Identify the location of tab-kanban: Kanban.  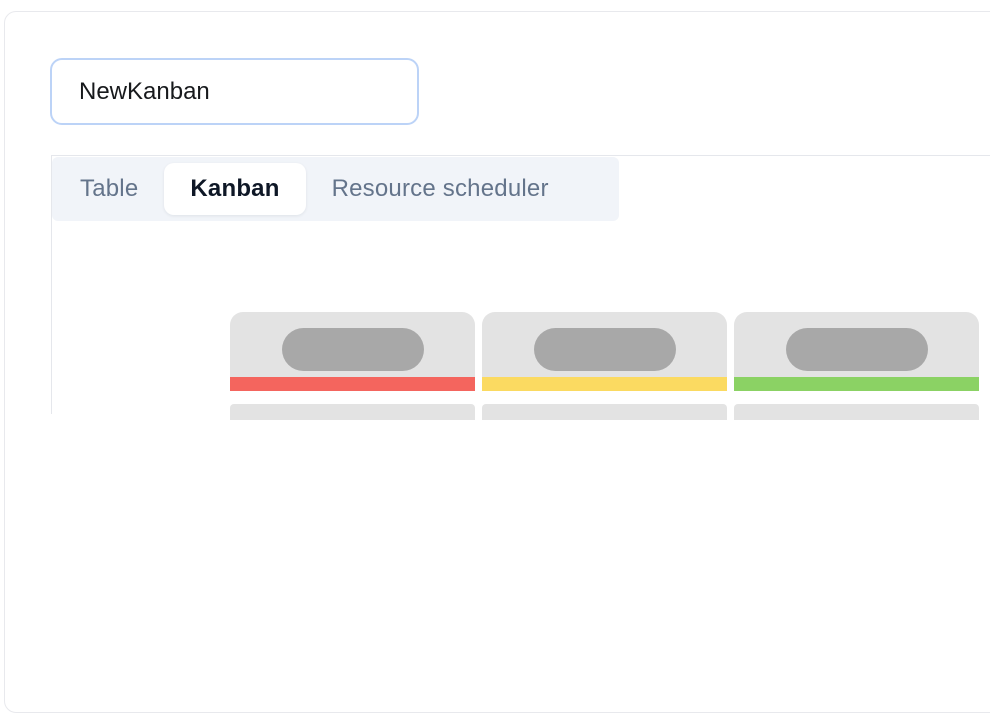
(235, 189).